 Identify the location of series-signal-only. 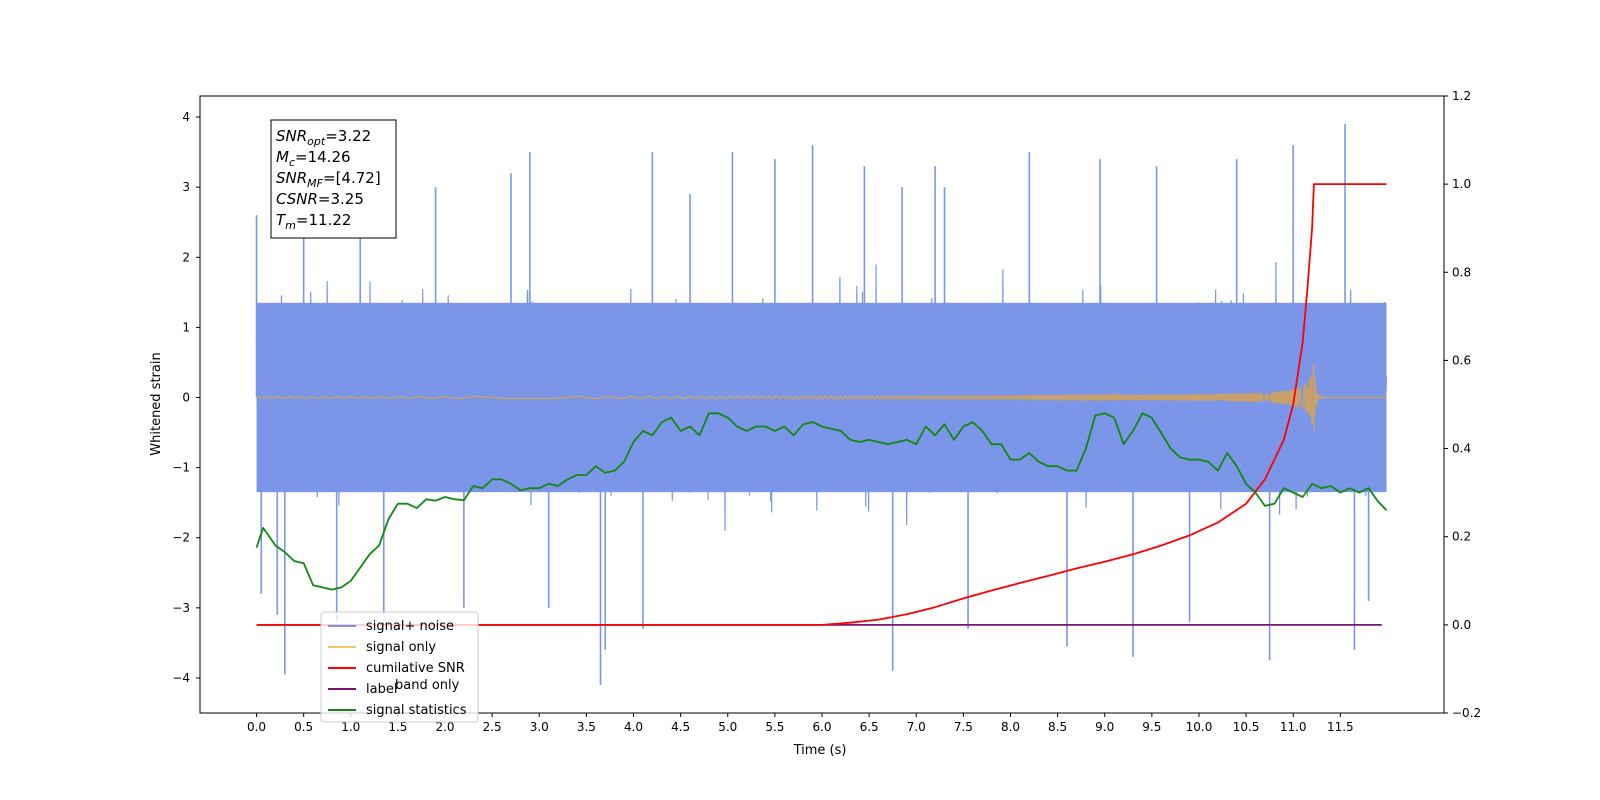
(821, 396).